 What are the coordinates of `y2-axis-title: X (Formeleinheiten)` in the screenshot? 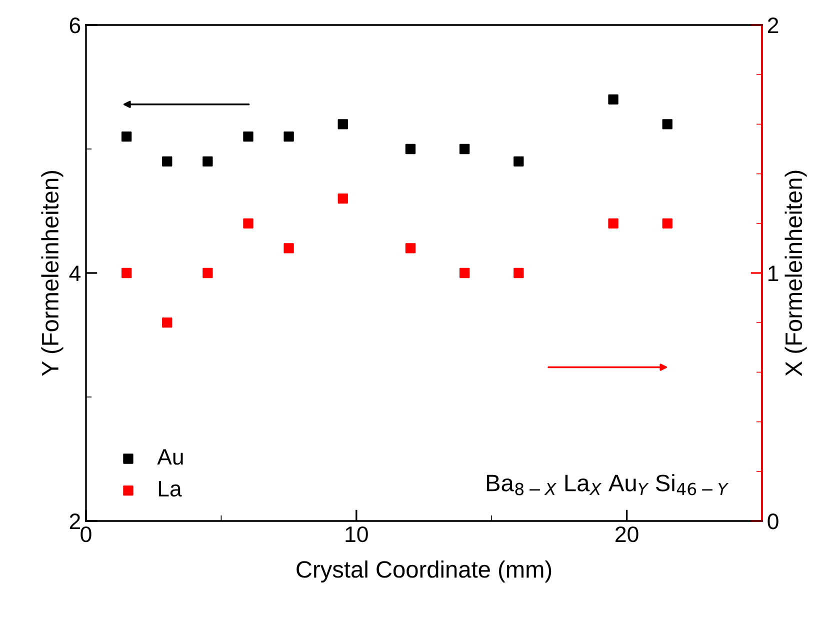 It's located at (795, 273).